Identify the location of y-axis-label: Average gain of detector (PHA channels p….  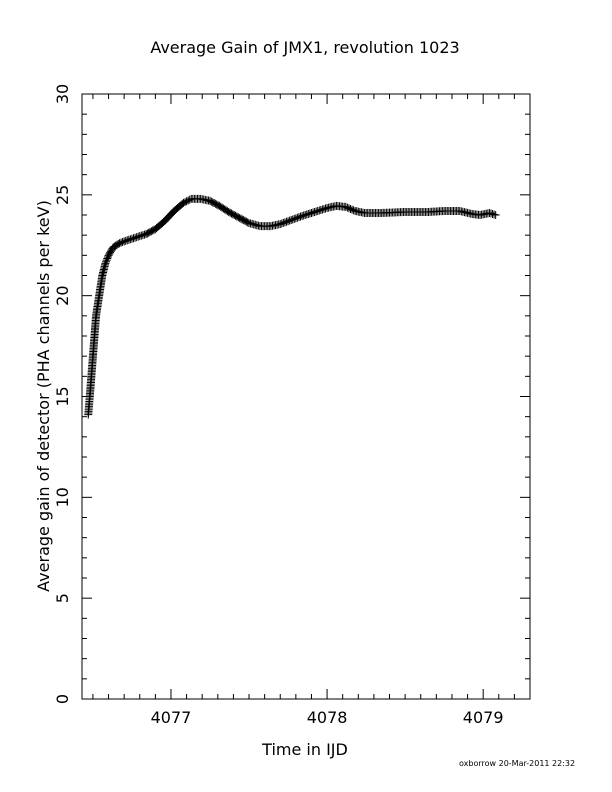
(43, 396).